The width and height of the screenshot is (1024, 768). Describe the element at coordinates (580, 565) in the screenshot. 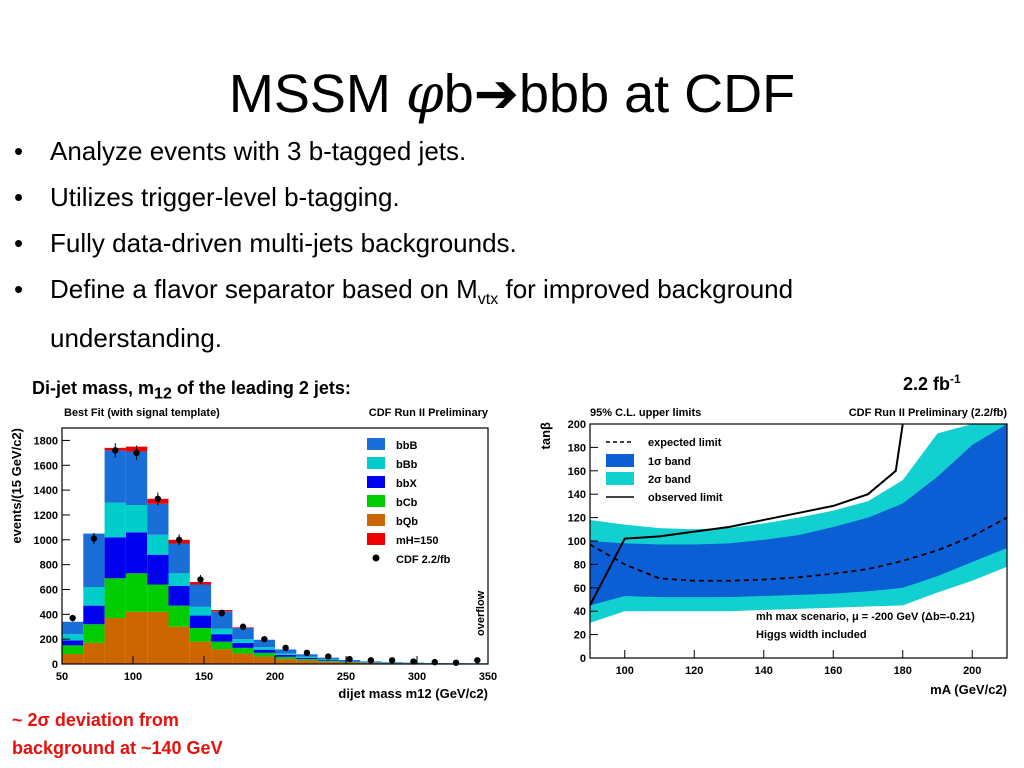

I see `y-tick-label: 80` at that location.